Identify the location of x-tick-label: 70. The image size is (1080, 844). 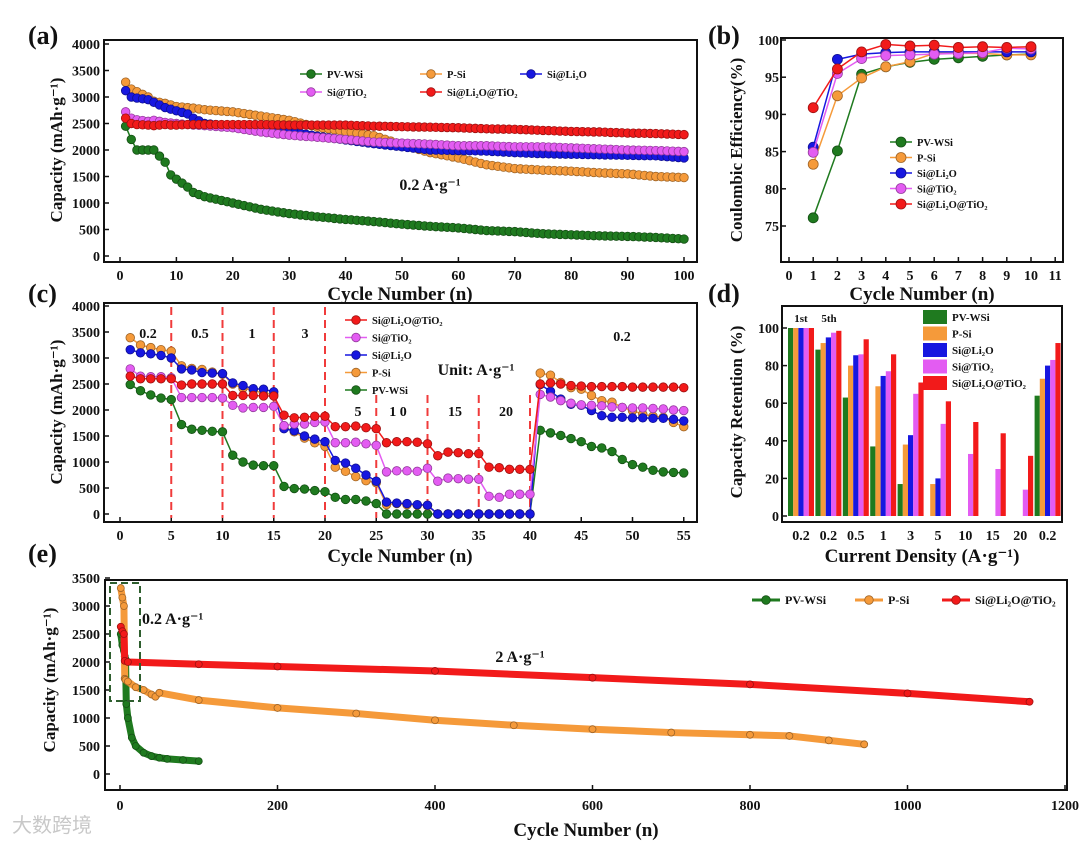
(515, 276).